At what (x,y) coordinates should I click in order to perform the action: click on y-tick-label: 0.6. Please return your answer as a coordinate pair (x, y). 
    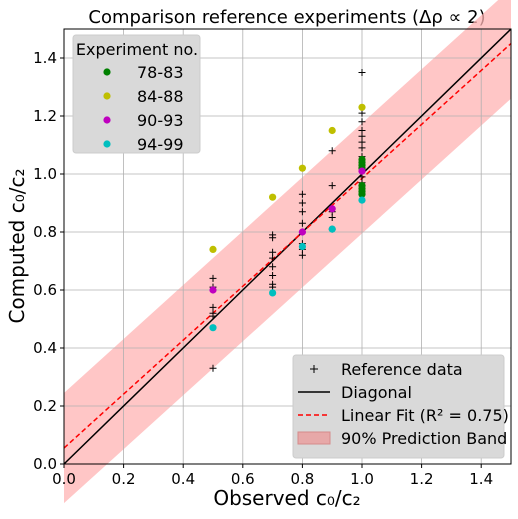
    Looking at the image, I should click on (45, 290).